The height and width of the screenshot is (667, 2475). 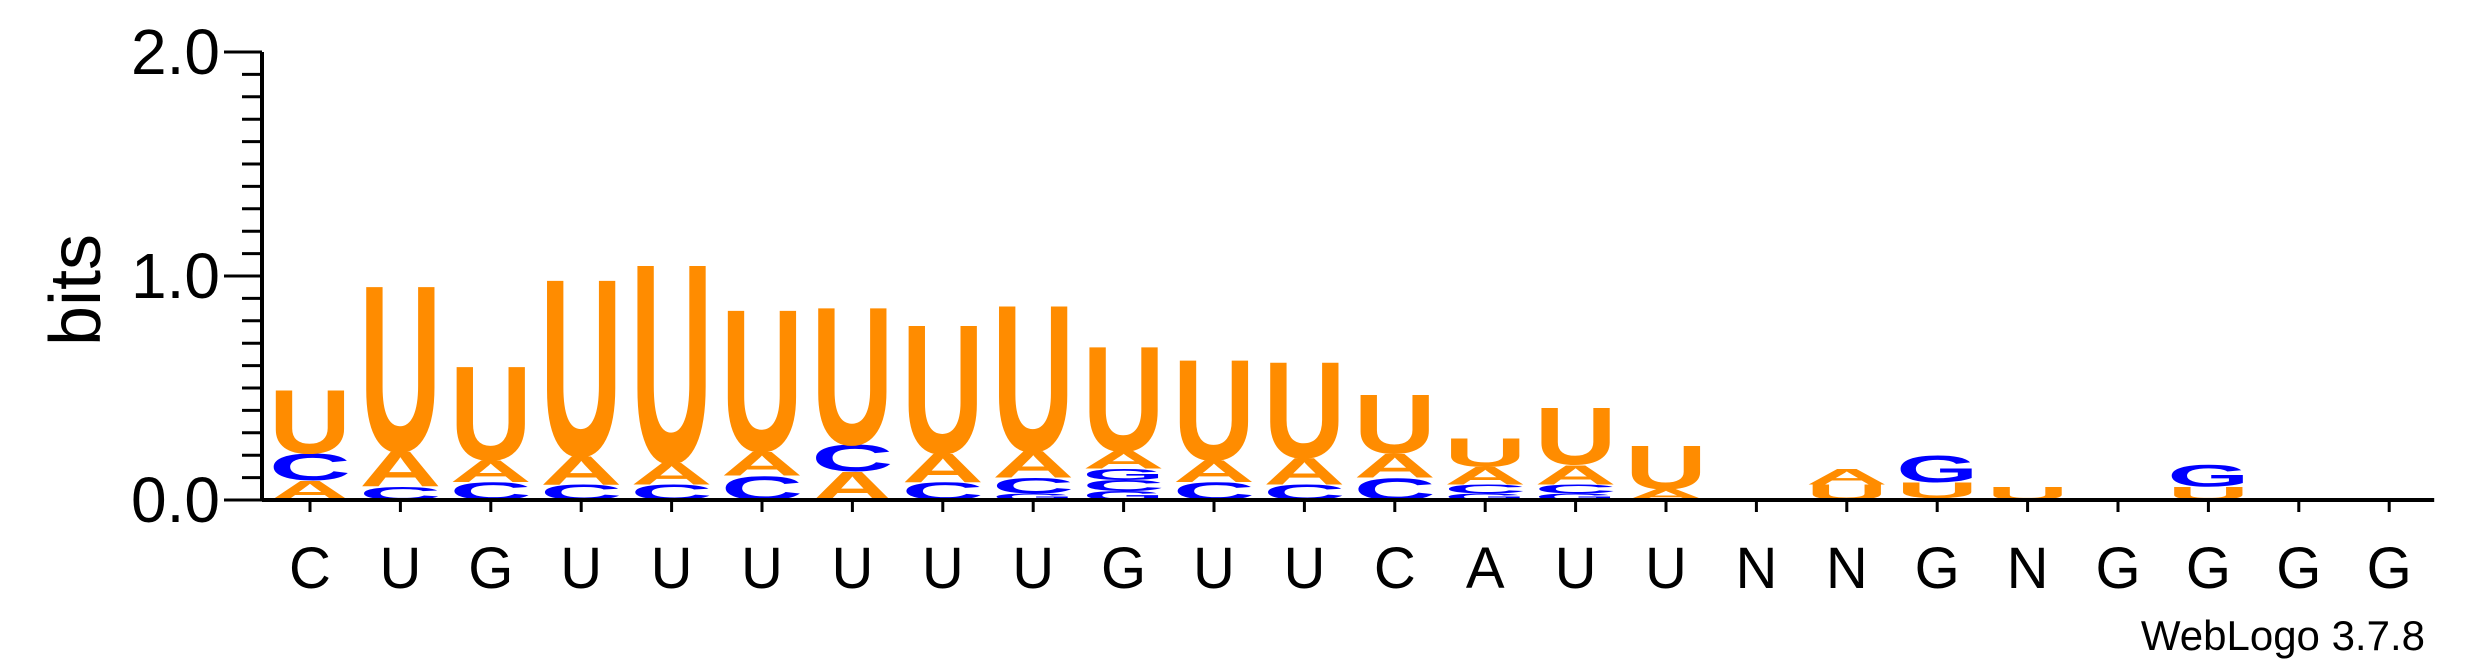 I want to click on y-axis: 0.0 1.0 2.0, so click(x=197, y=276).